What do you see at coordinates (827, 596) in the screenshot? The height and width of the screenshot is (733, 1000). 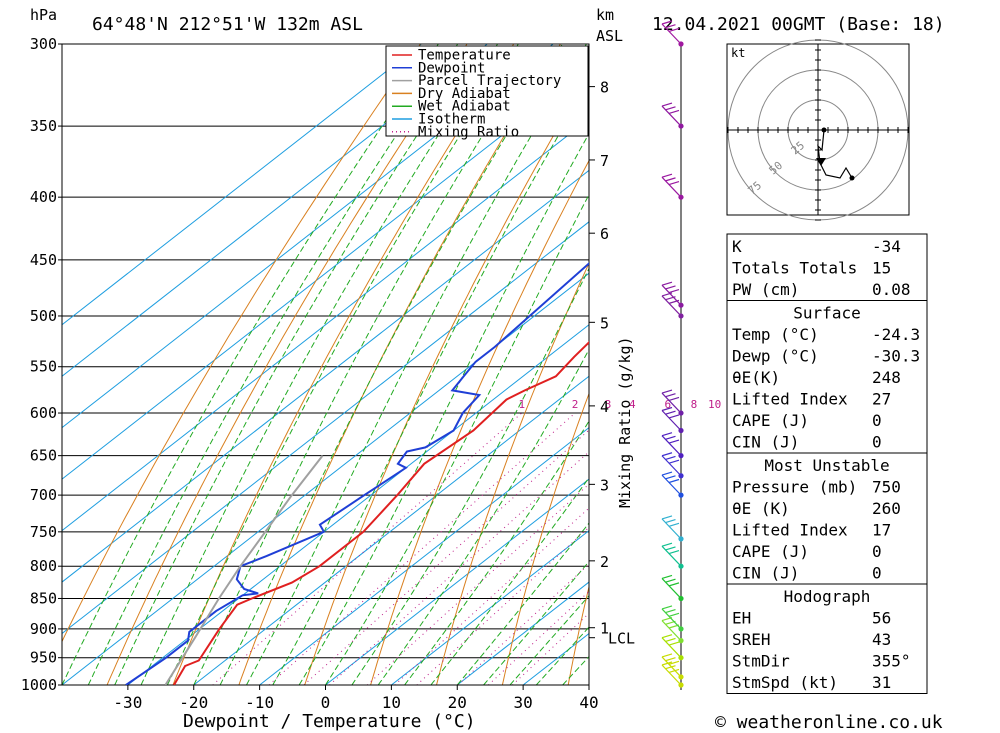 I see `table-title: Hodograph` at bounding box center [827, 596].